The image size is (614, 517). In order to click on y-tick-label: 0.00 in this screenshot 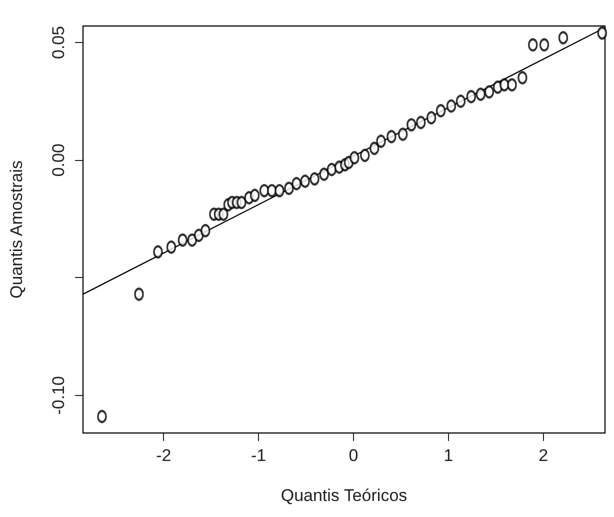, I will do `click(58, 160)`.